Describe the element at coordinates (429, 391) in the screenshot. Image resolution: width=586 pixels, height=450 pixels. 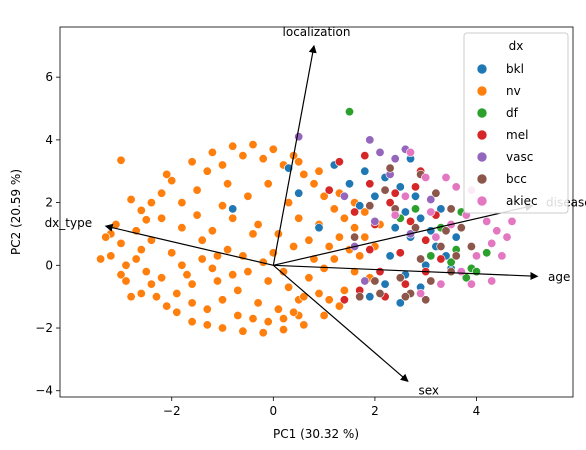
I see `loading-label-sex: sex` at that location.